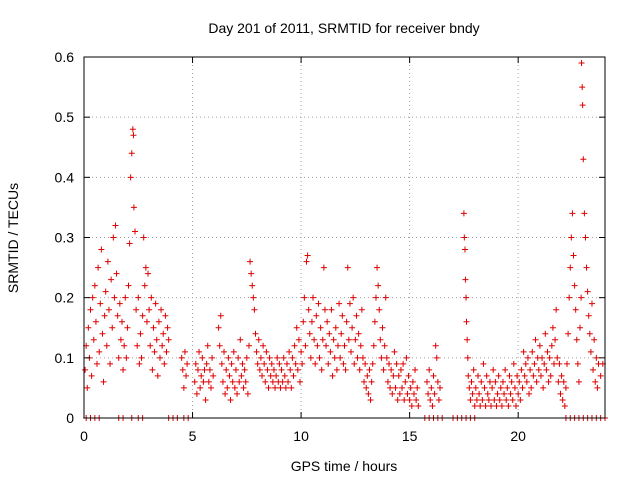  Describe the element at coordinates (65, 358) in the screenshot. I see `y-tick-label: 0.1` at that location.